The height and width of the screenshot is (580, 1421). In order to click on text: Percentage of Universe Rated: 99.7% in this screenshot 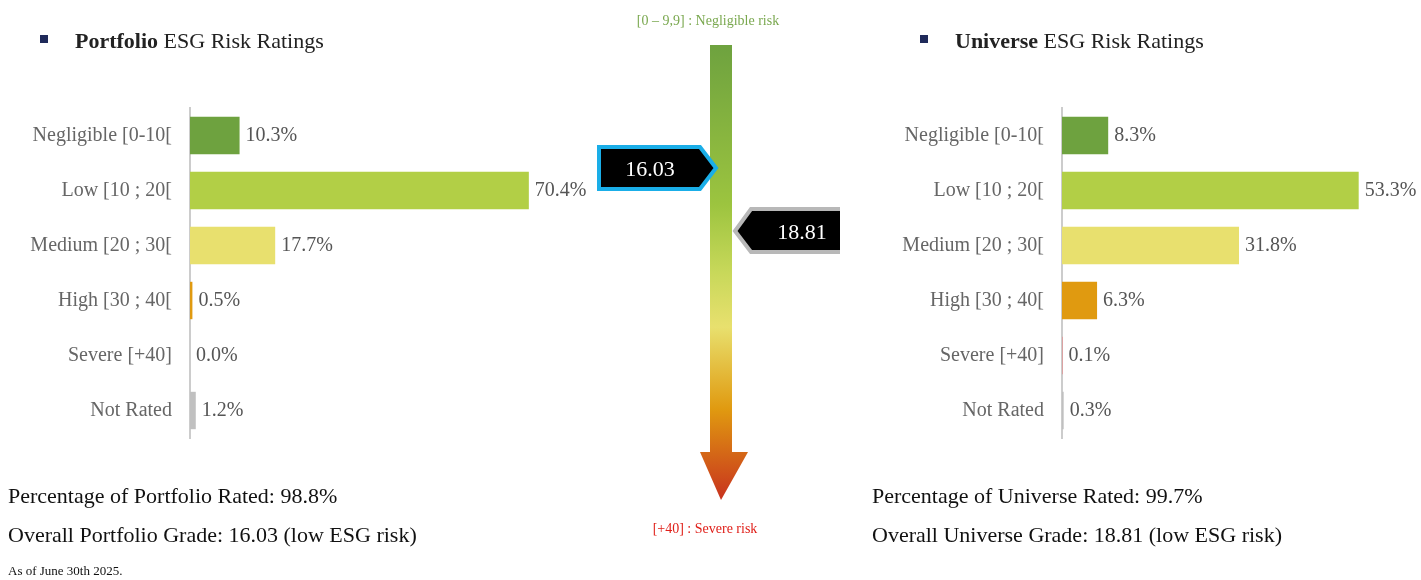, I will do `click(1037, 496)`.